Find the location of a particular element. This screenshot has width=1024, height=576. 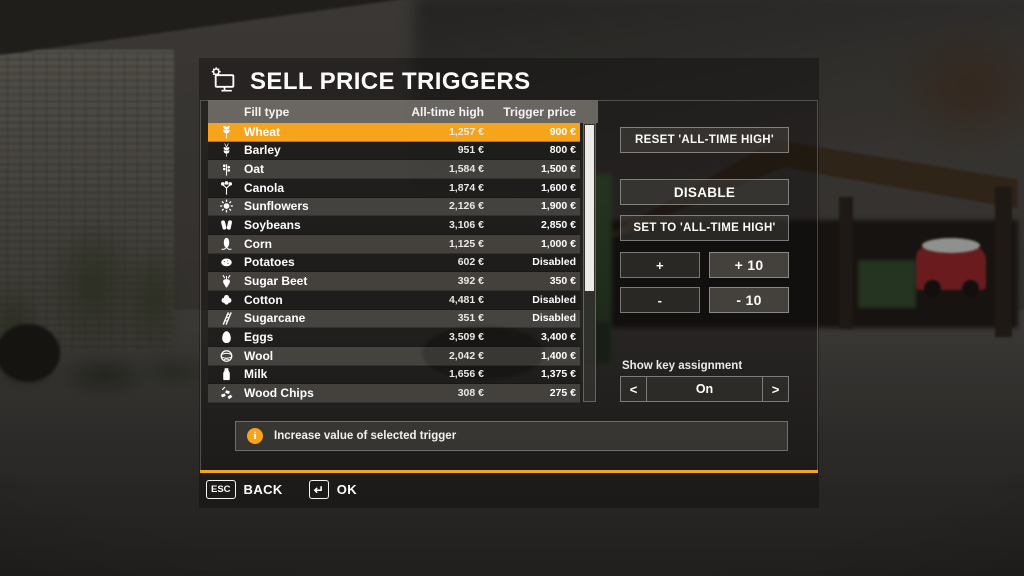

green-equipment is located at coordinates (887, 284).